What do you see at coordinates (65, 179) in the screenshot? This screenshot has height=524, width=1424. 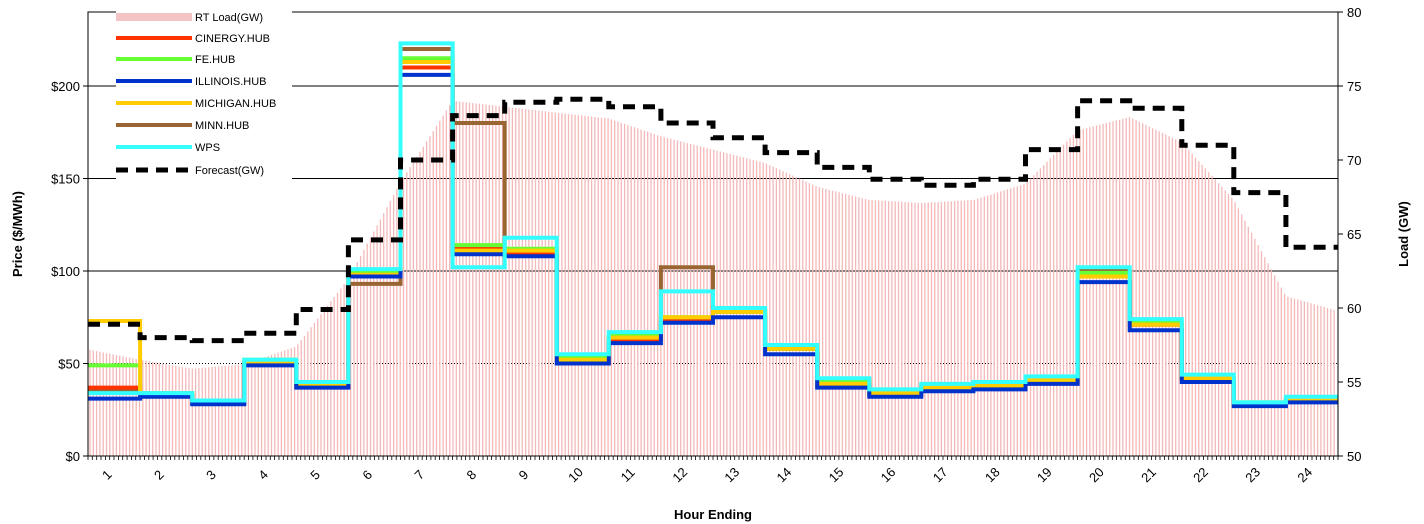 I see `left-axis-tick-label: $150` at bounding box center [65, 179].